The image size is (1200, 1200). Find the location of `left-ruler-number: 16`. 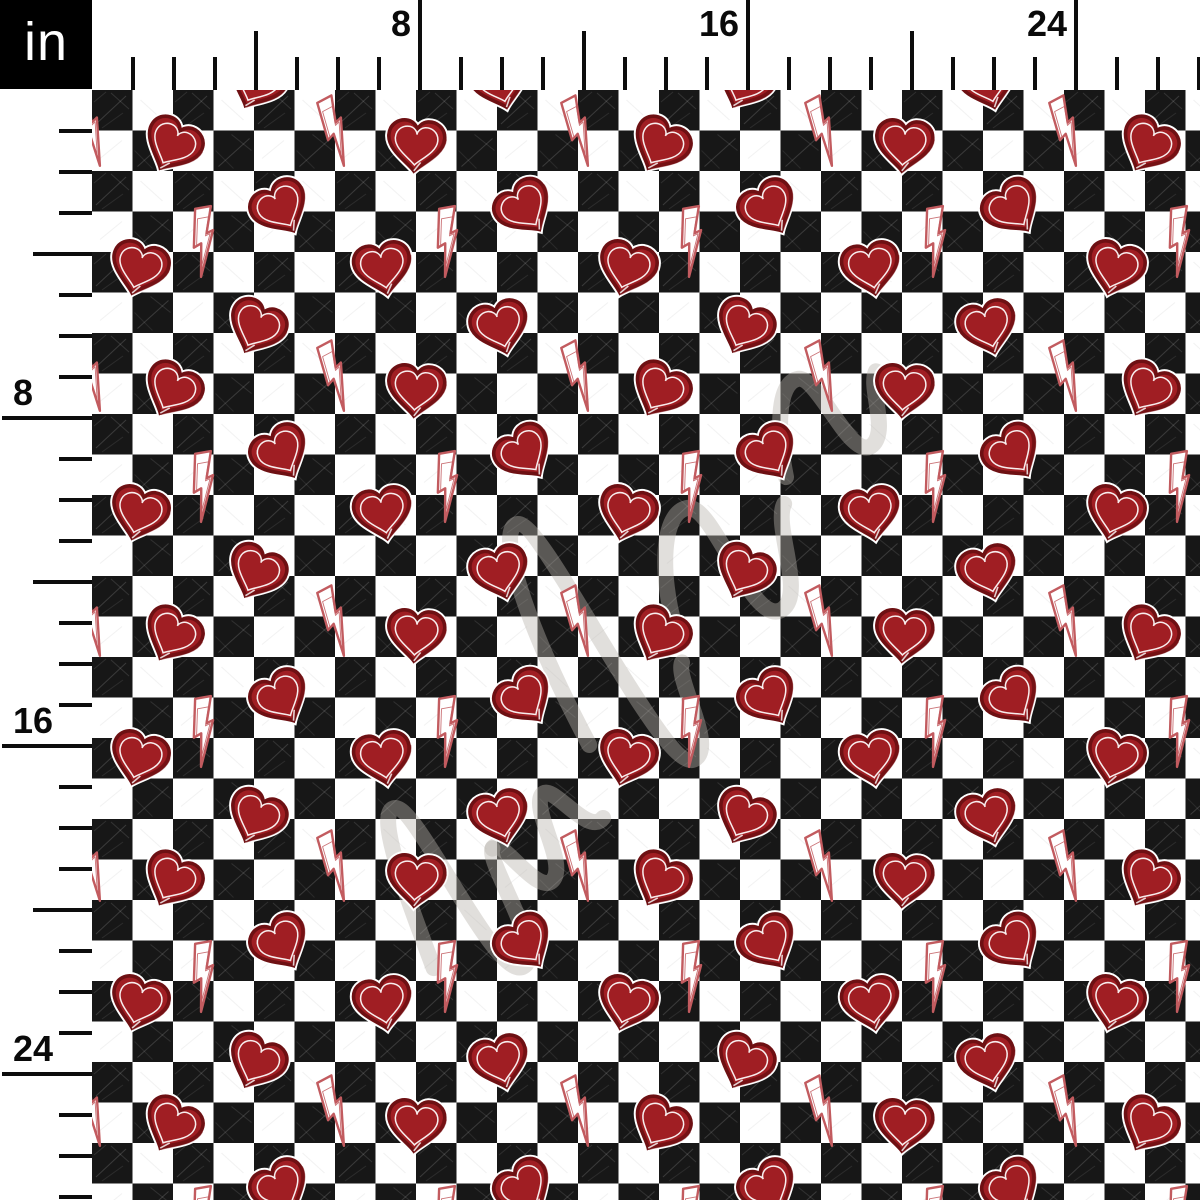

left-ruler-number: 16 is located at coordinates (33, 720).